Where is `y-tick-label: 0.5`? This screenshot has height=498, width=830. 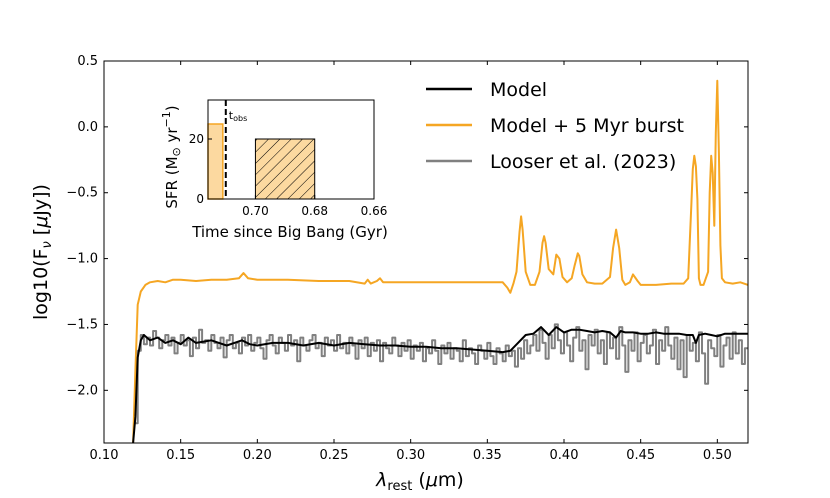 y-tick-label: 0.5 is located at coordinates (87, 61).